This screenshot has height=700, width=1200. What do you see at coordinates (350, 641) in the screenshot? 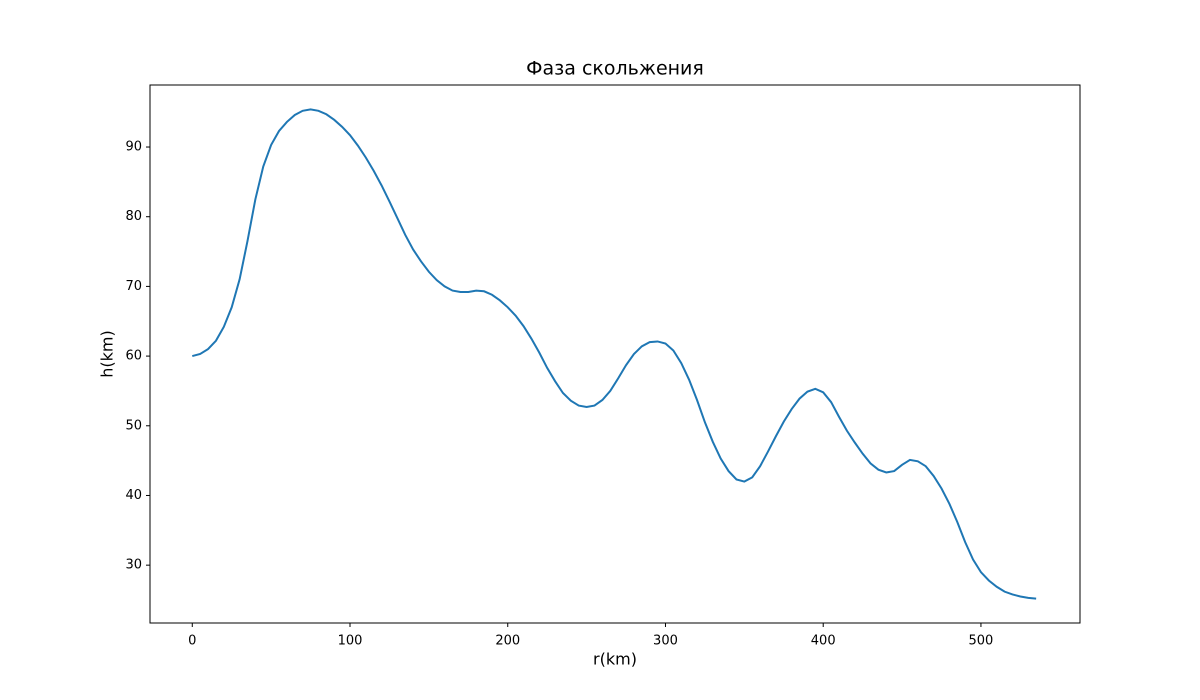
I see `x-tick-label: 100` at bounding box center [350, 641].